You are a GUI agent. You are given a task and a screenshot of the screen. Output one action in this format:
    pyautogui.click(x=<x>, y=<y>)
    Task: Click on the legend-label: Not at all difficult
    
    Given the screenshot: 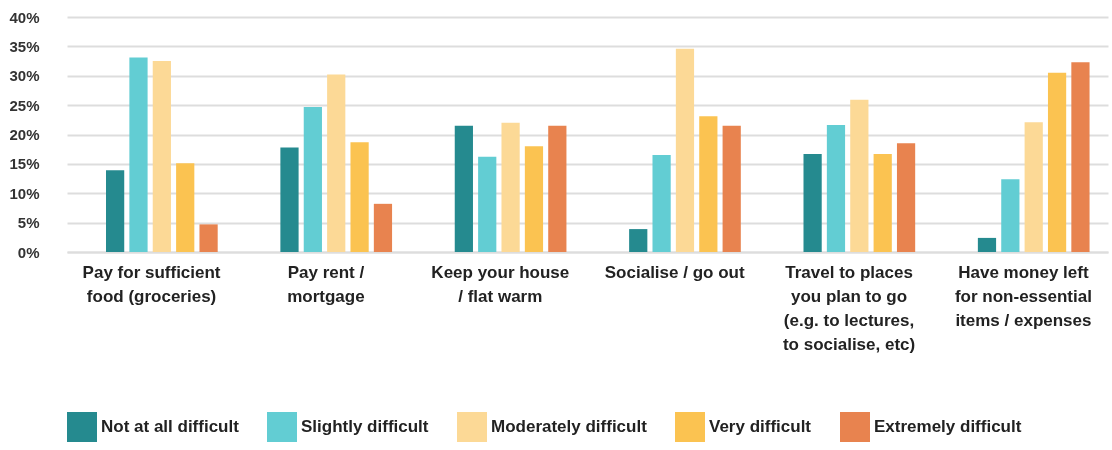 What is the action you would take?
    pyautogui.click(x=170, y=426)
    